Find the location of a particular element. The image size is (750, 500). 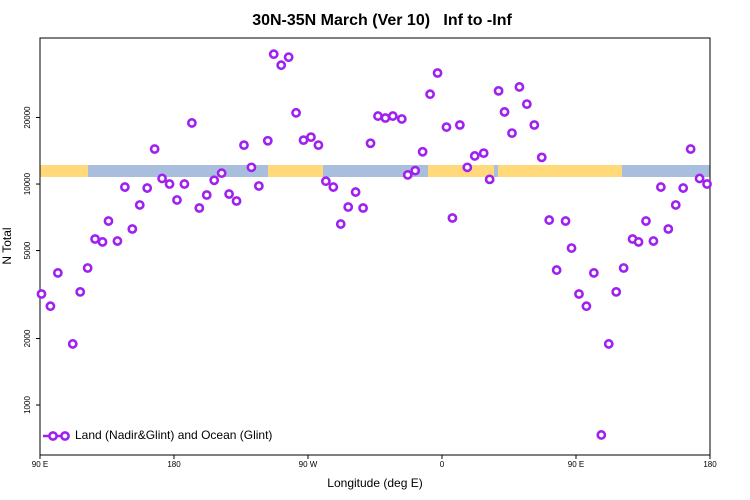

x-axis-label: Longitude (deg E) is located at coordinates (374, 483).